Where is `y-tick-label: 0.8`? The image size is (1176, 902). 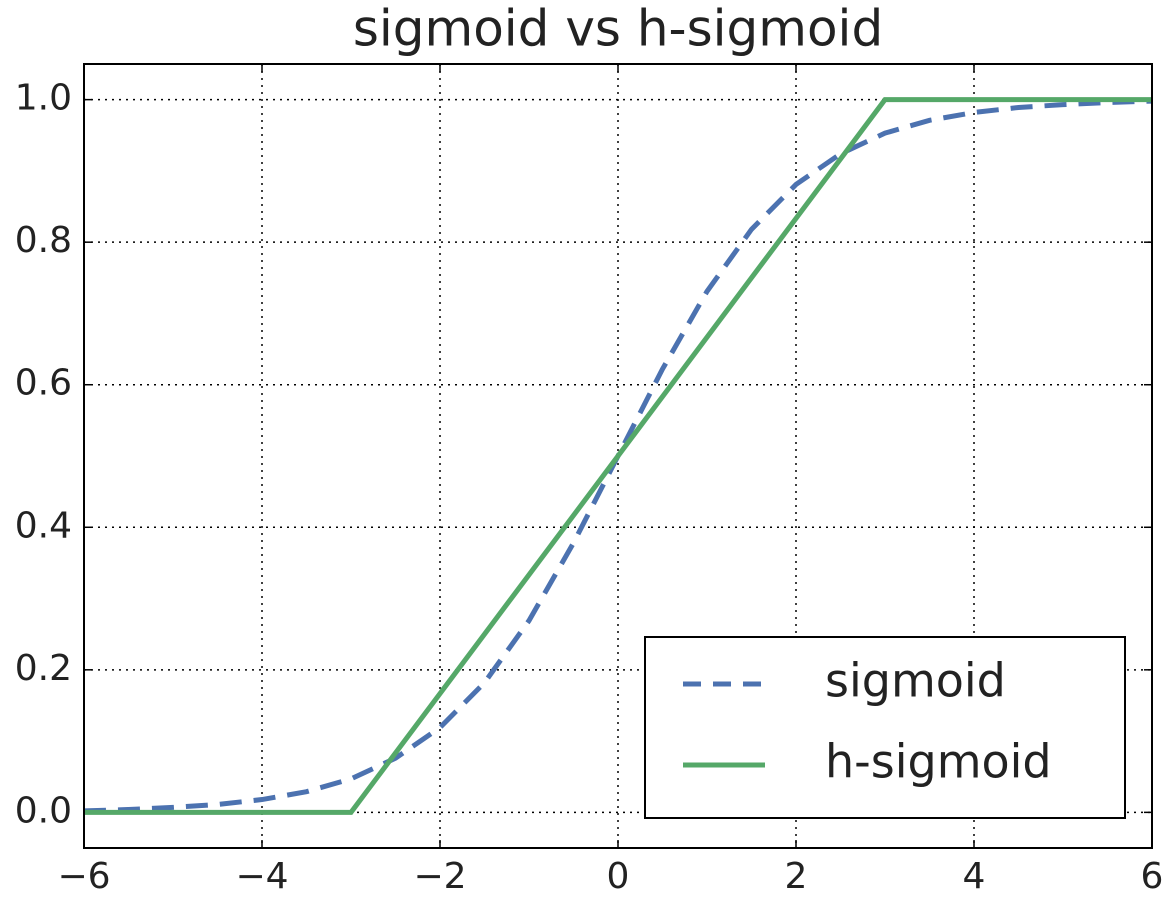 y-tick-label: 0.8 is located at coordinates (43, 240).